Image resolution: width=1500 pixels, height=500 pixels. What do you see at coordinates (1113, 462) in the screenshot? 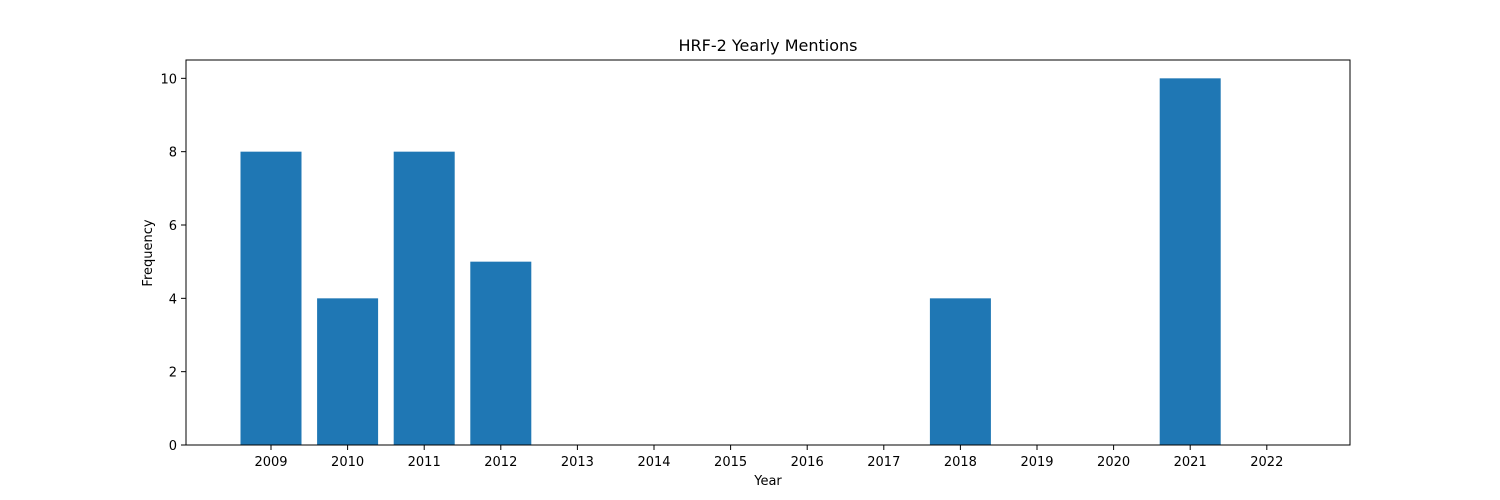
I see `x-tick-label-2020: 2020` at bounding box center [1113, 462].